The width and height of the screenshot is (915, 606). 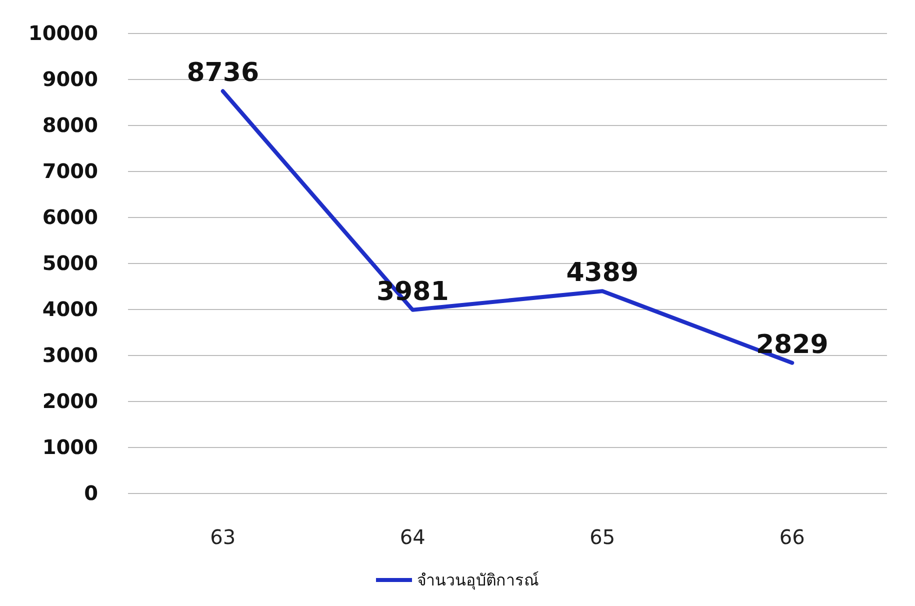 What do you see at coordinates (70, 401) in the screenshot?
I see `y-tick-label: 2000` at bounding box center [70, 401].